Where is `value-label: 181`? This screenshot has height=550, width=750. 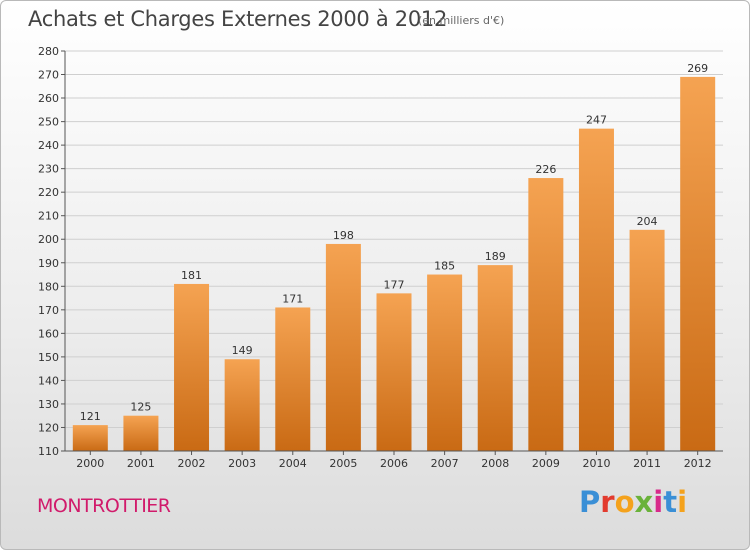
value-label: 181 is located at coordinates (191, 275).